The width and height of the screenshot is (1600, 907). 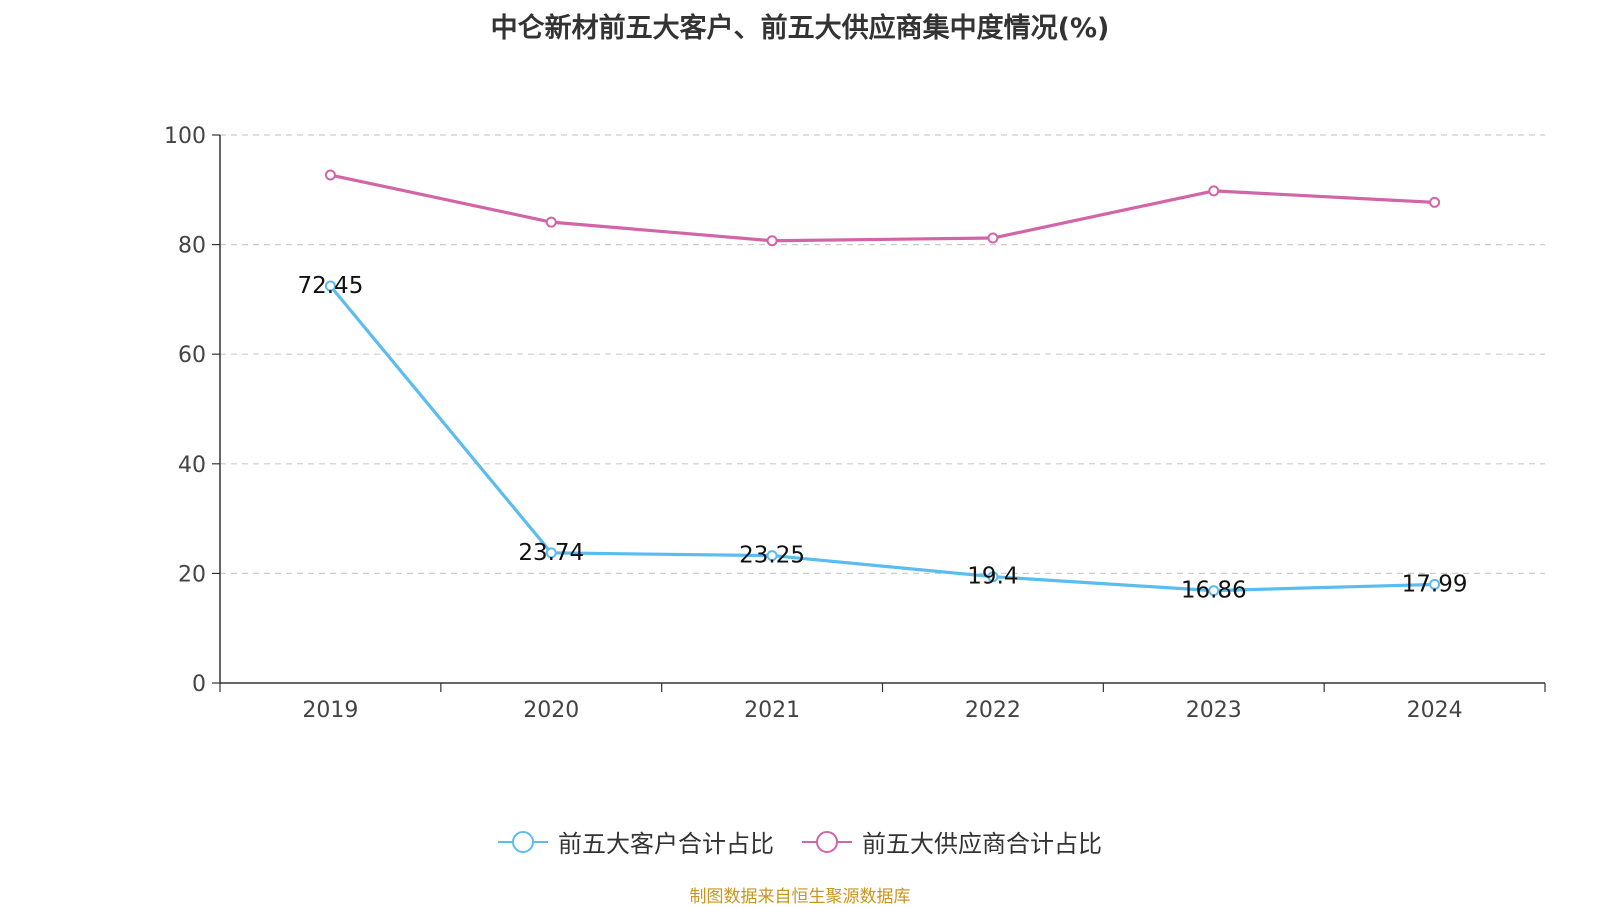 I want to click on source-note: 制图数据来自恒生聚源数据库, so click(x=800, y=897).